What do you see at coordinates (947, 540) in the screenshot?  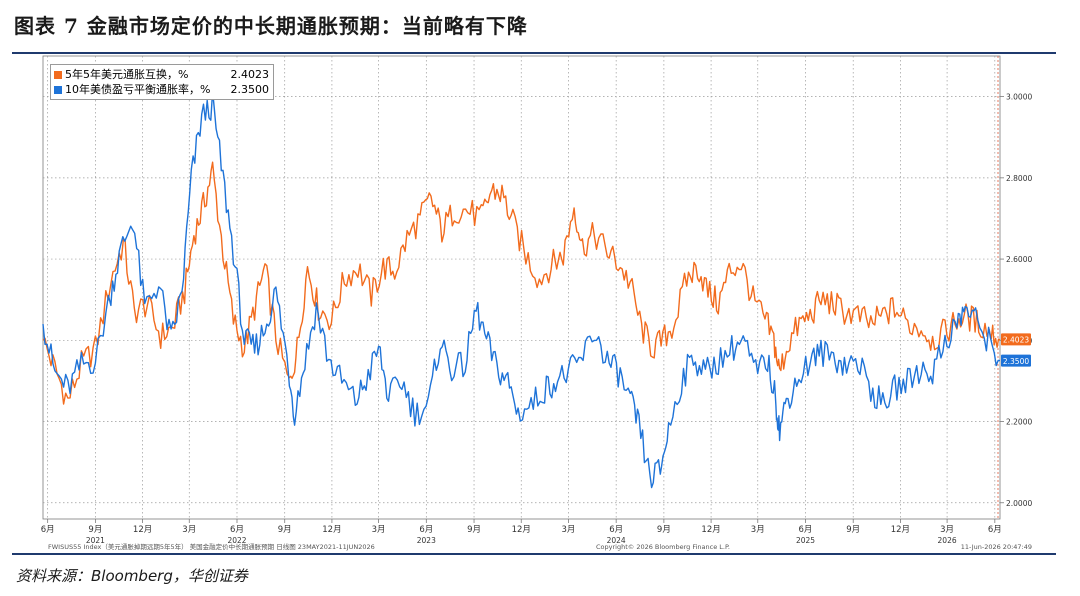 I see `x-year-label: 2026` at bounding box center [947, 540].